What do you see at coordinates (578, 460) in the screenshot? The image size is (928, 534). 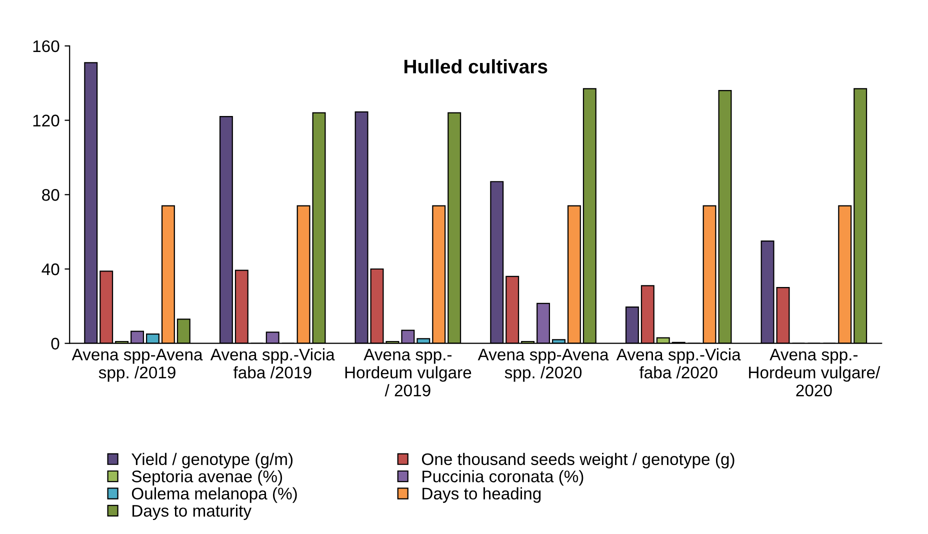 I see `legend-label: One thousand seeds weight / genotype (g)` at bounding box center [578, 460].